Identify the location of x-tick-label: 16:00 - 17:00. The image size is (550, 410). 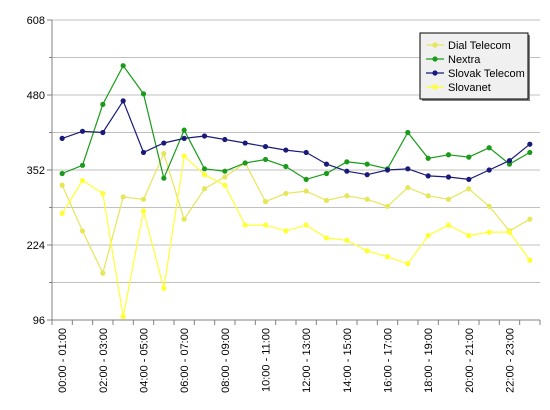
(389, 360).